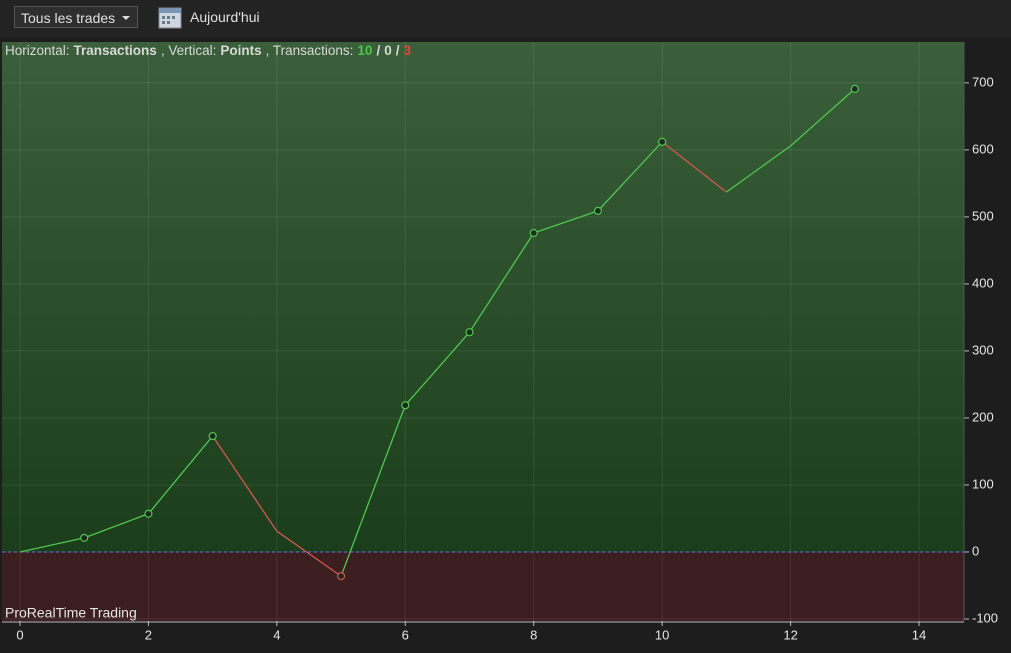  Describe the element at coordinates (405, 634) in the screenshot. I see `x-tick-label: 6` at that location.